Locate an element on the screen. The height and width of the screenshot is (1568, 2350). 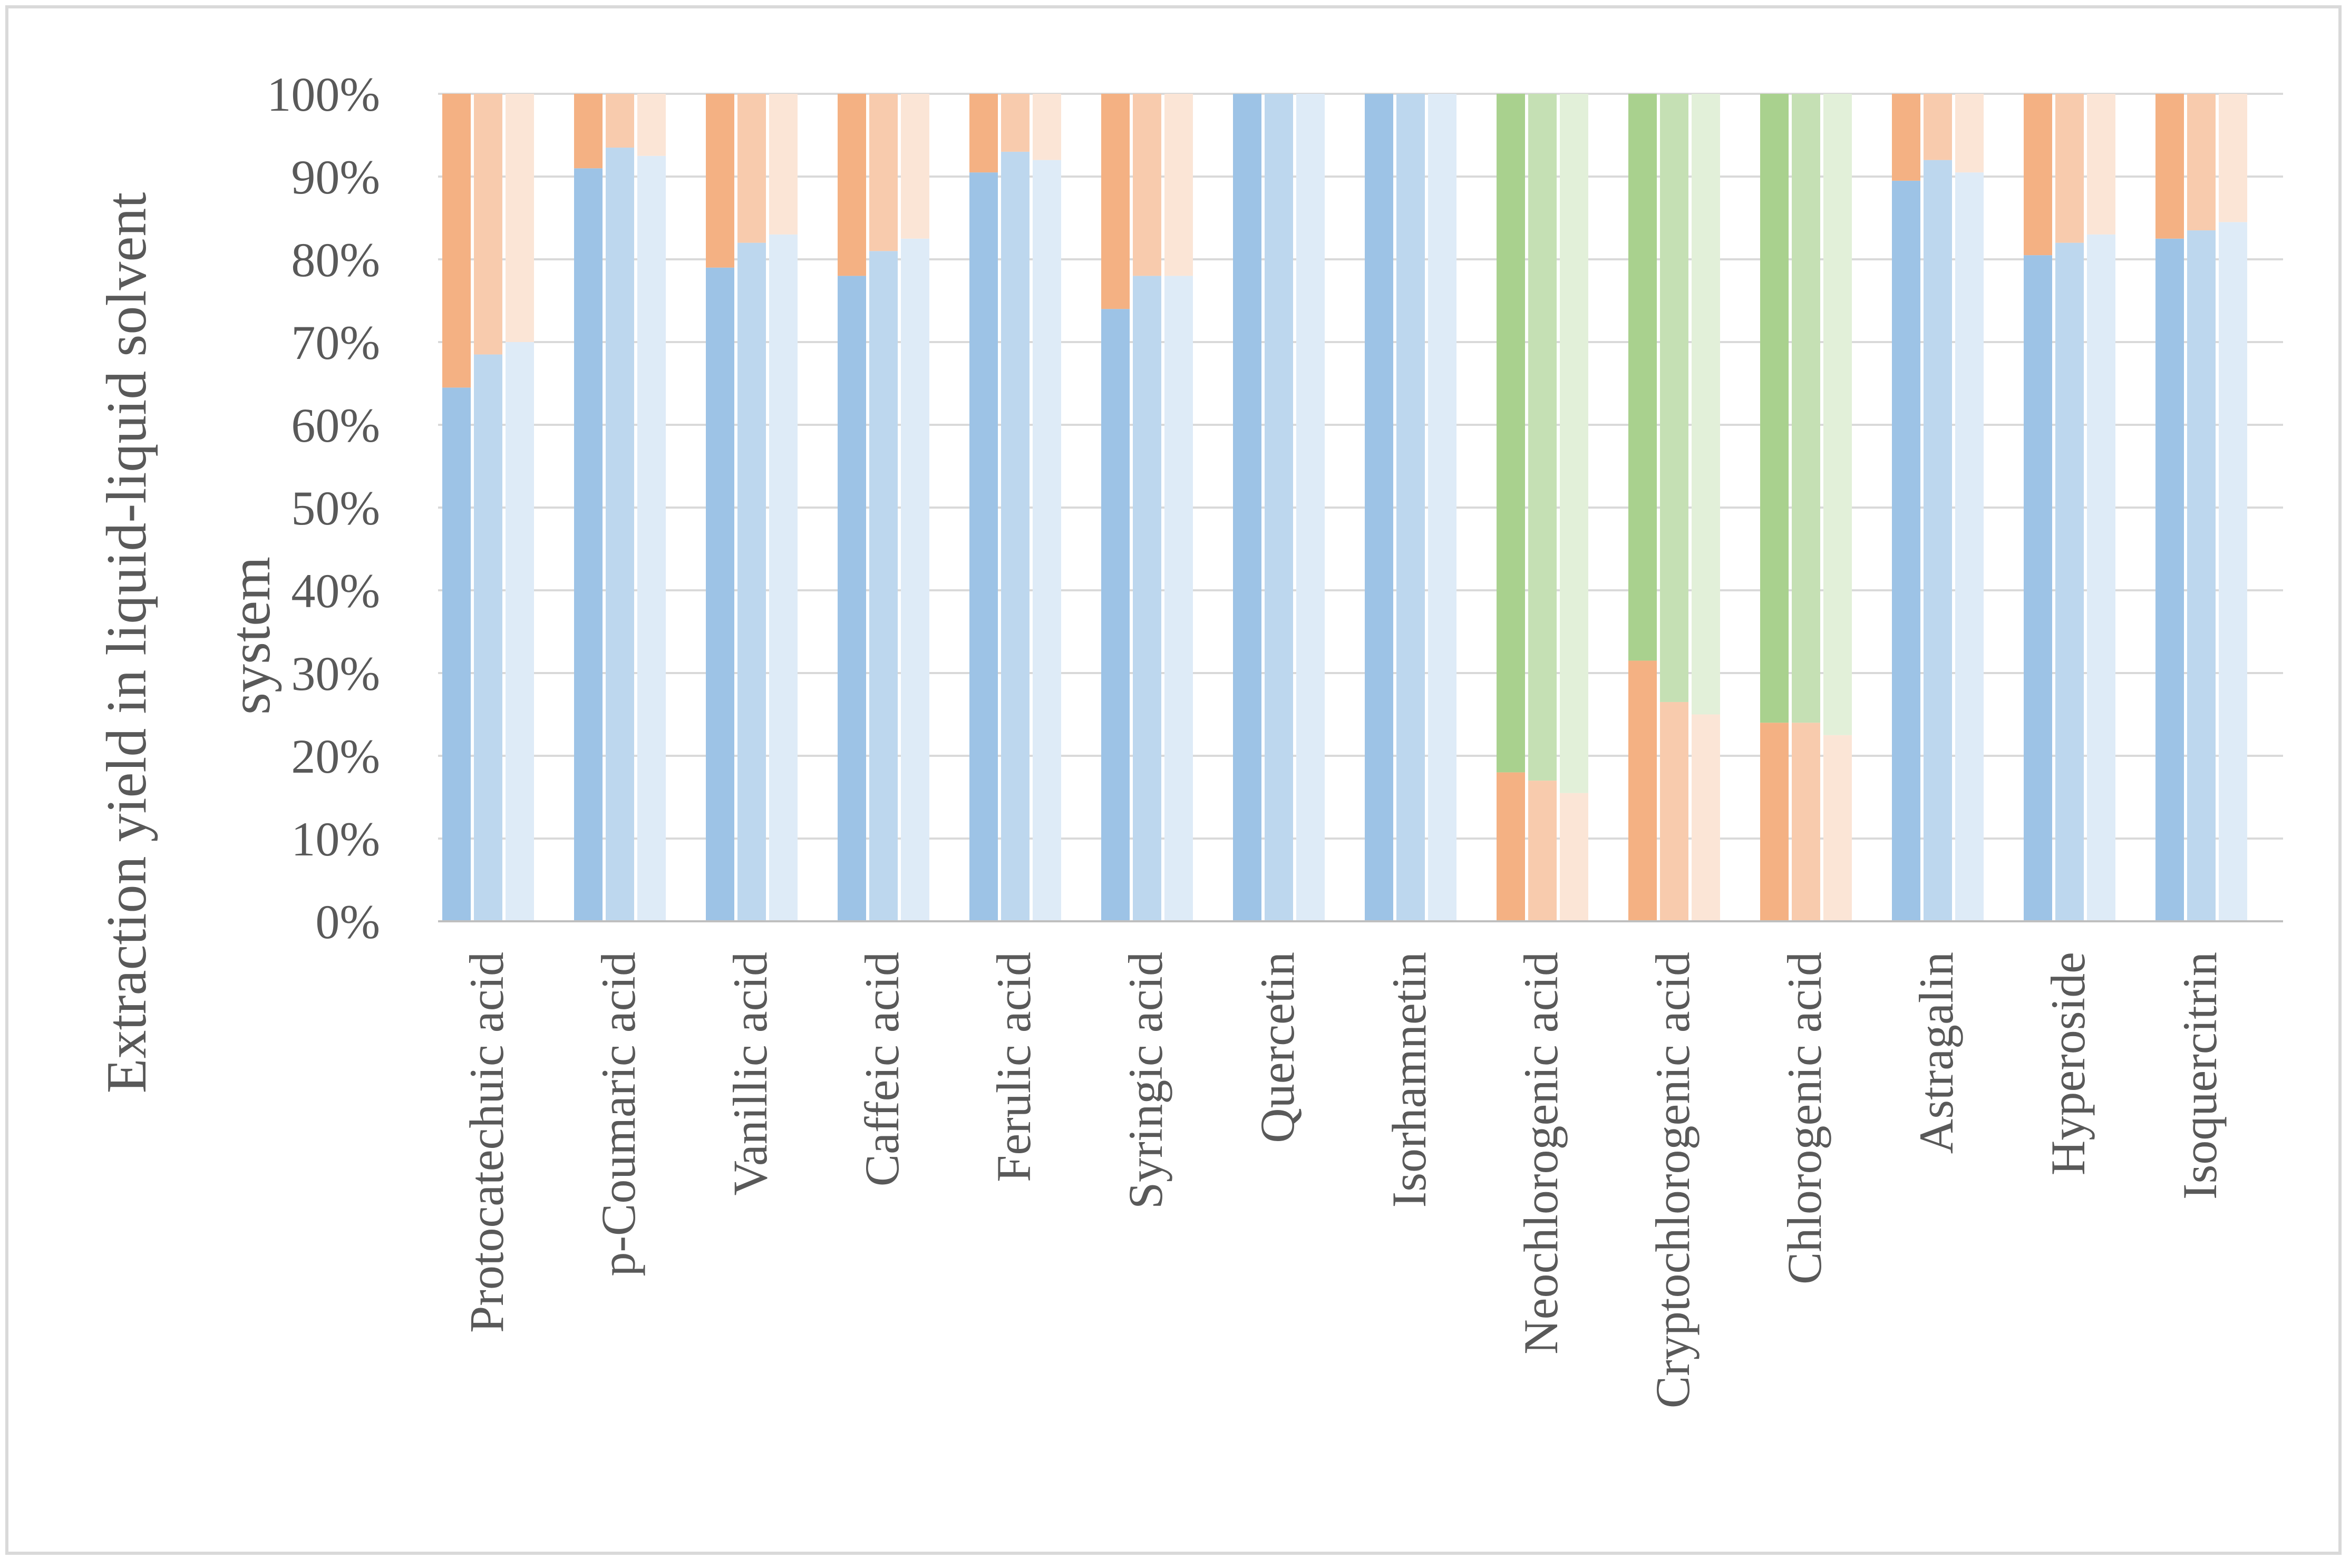
y-tick-labels: 0% 10% 20% 30% 40% 50% 60% 70% 80% 90% 100% is located at coordinates (323, 508).